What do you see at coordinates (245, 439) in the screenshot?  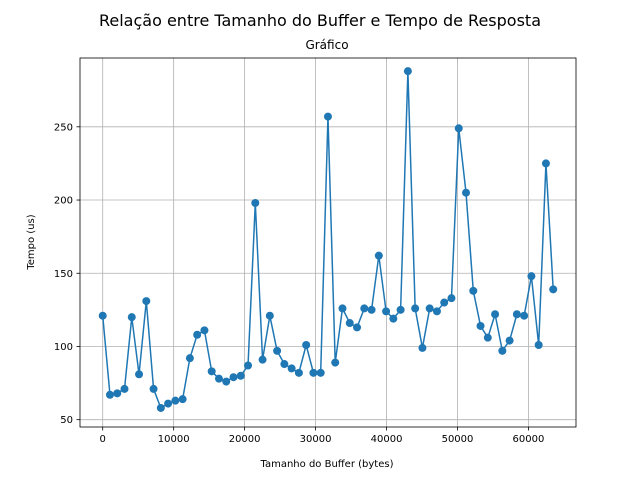 I see `x-tick-label: 20000` at bounding box center [245, 439].